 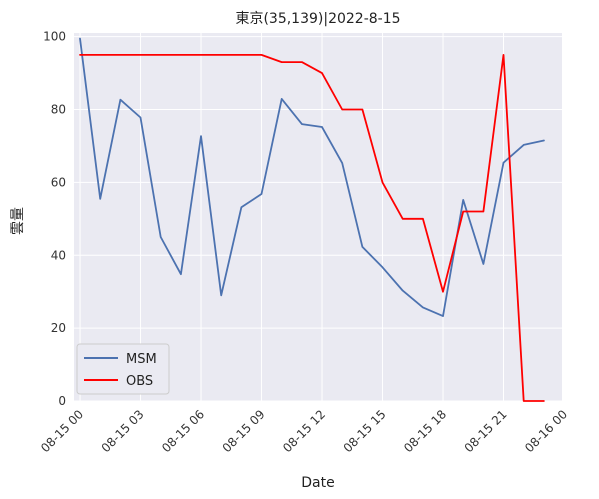 I want to click on legend-label-msm: MSM, so click(x=141, y=359).